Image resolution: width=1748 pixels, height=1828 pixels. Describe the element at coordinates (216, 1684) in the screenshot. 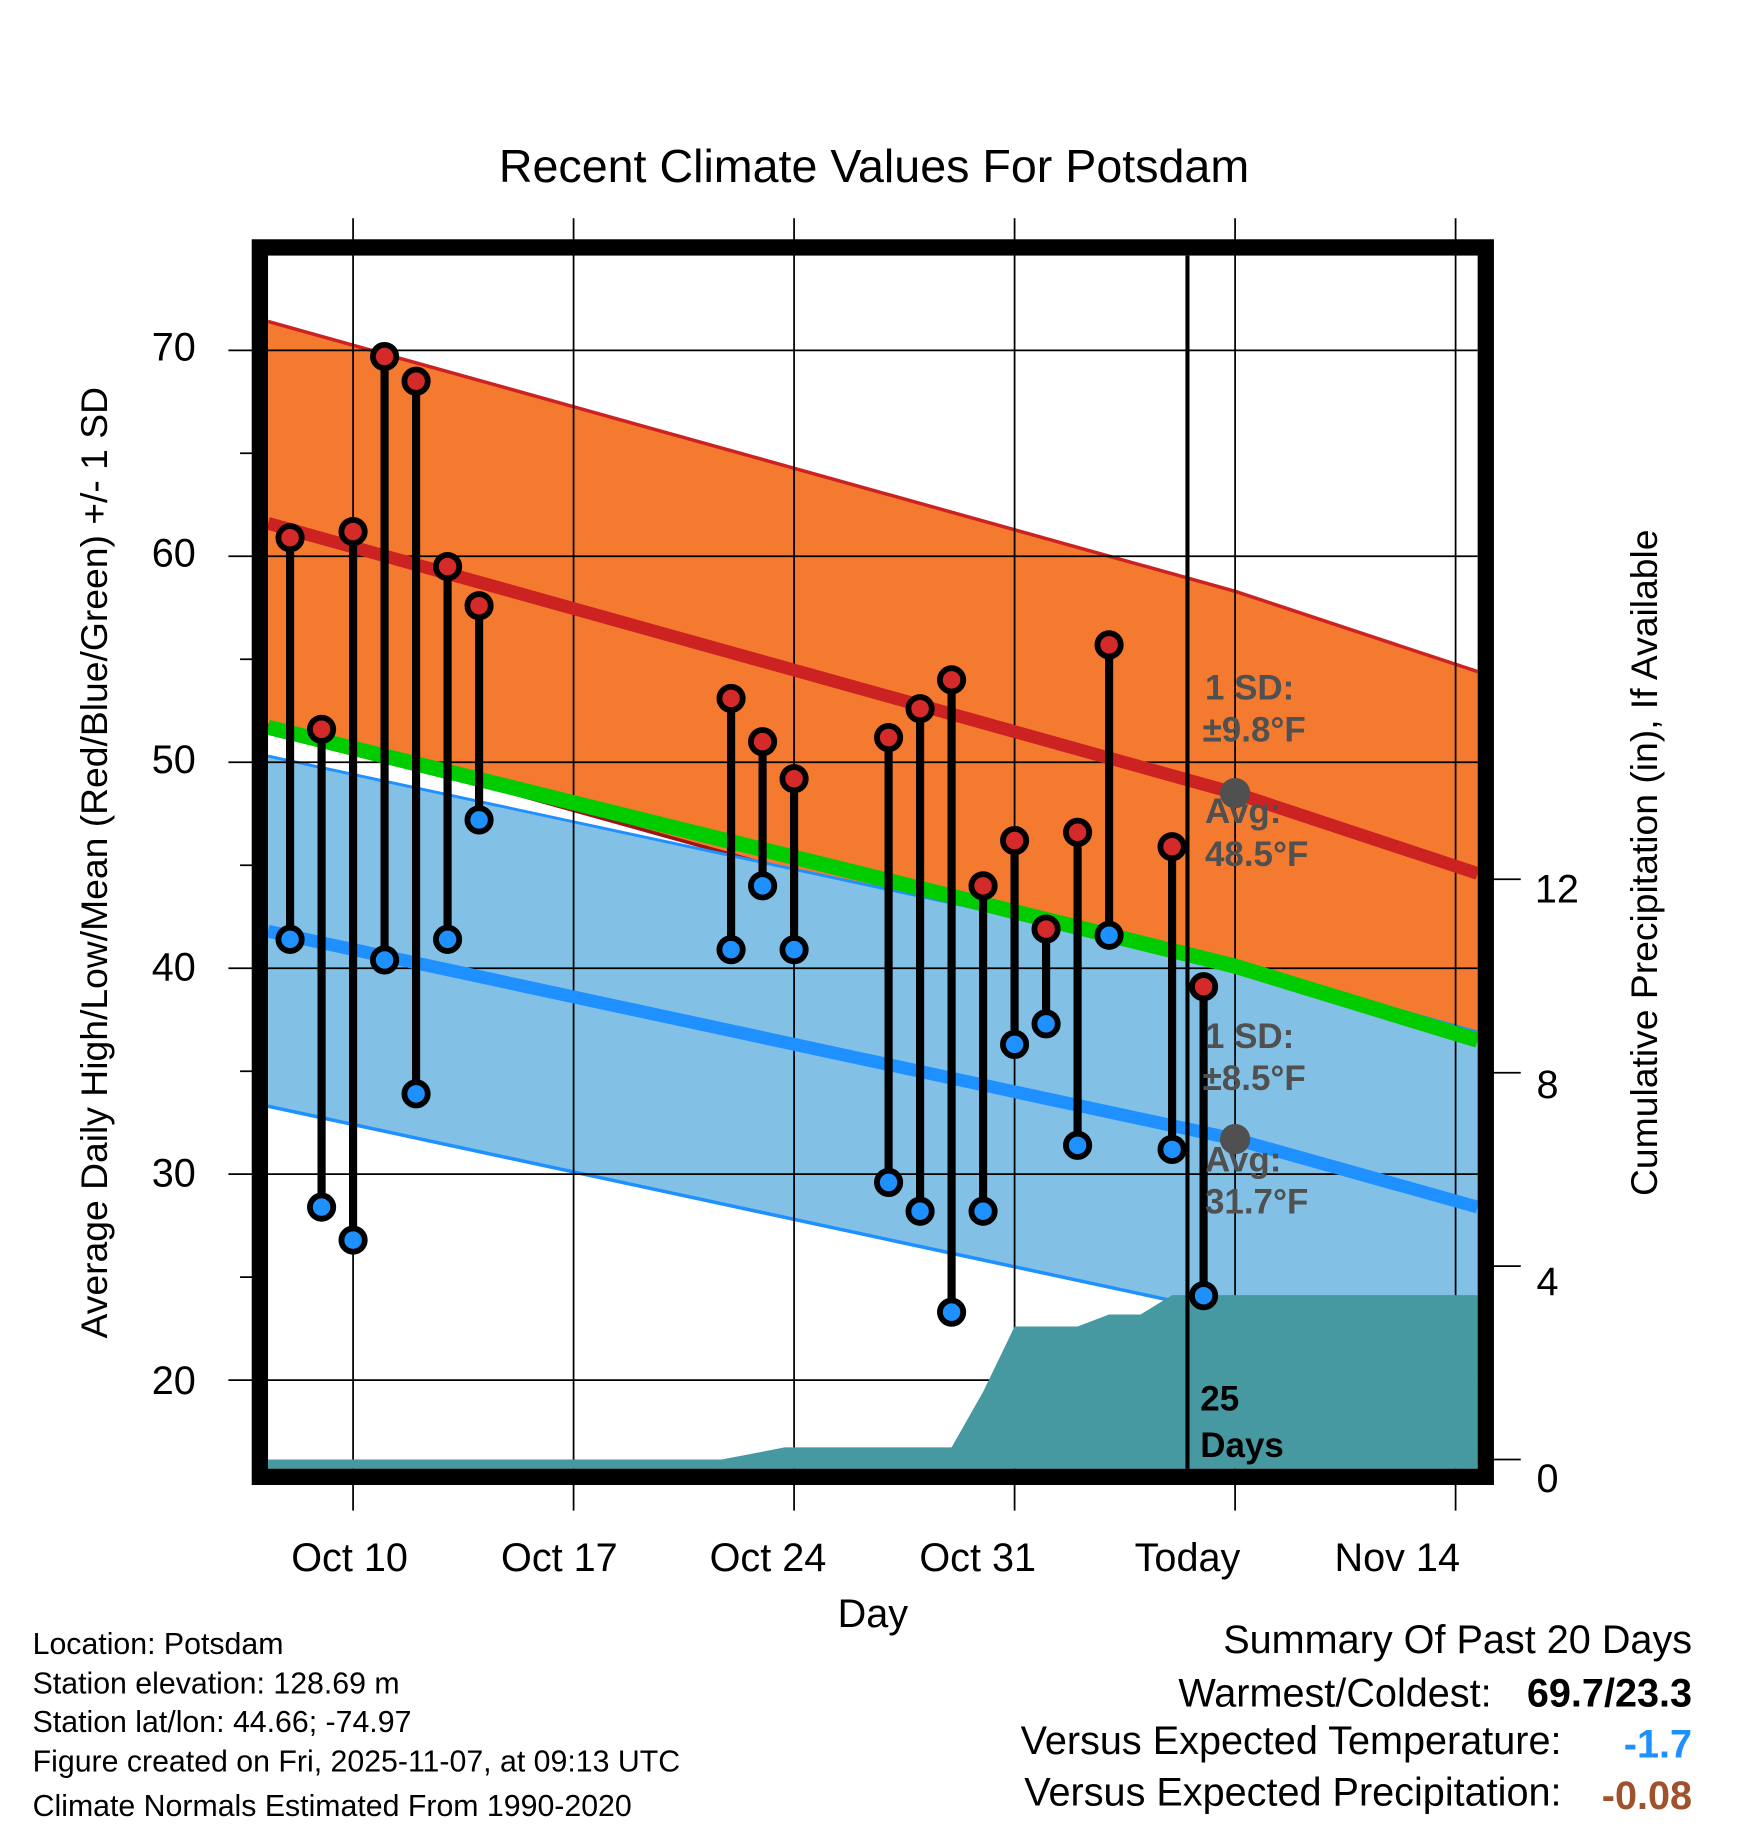

I see `footer-line: Station elevation: 128.69 m` at that location.